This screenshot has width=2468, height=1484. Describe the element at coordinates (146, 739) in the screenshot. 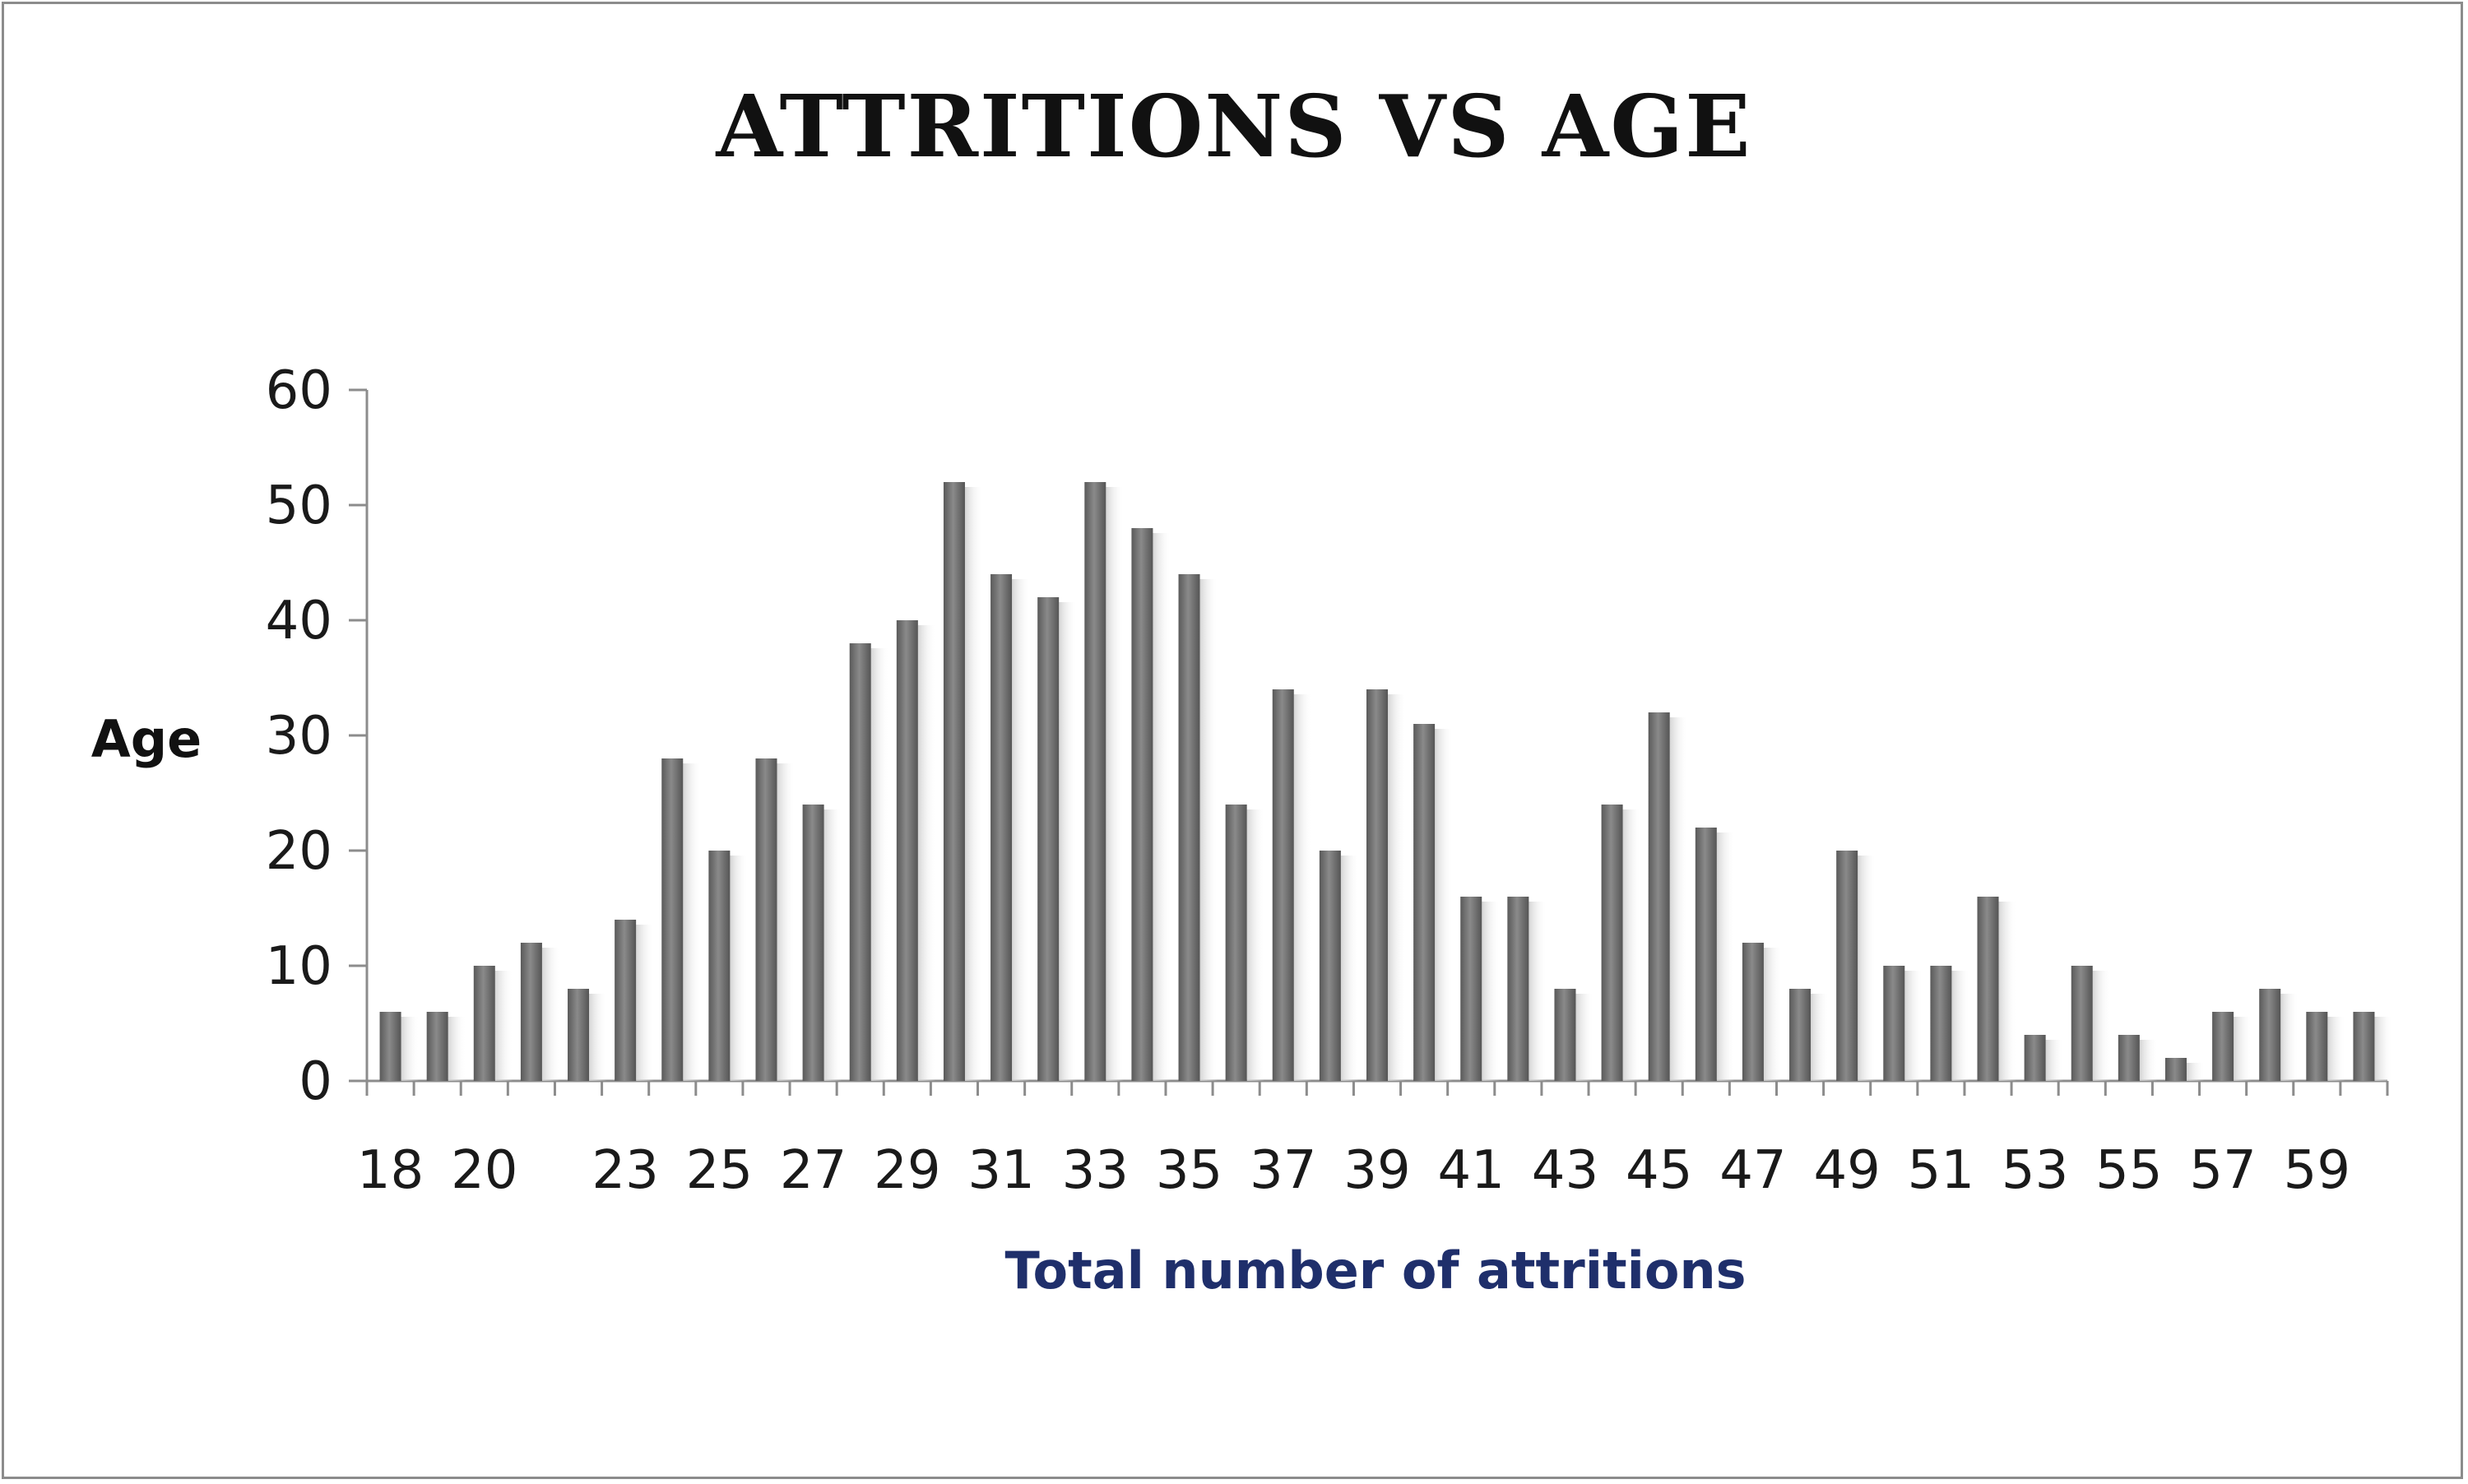

I see `y-axis-label: Age` at that location.